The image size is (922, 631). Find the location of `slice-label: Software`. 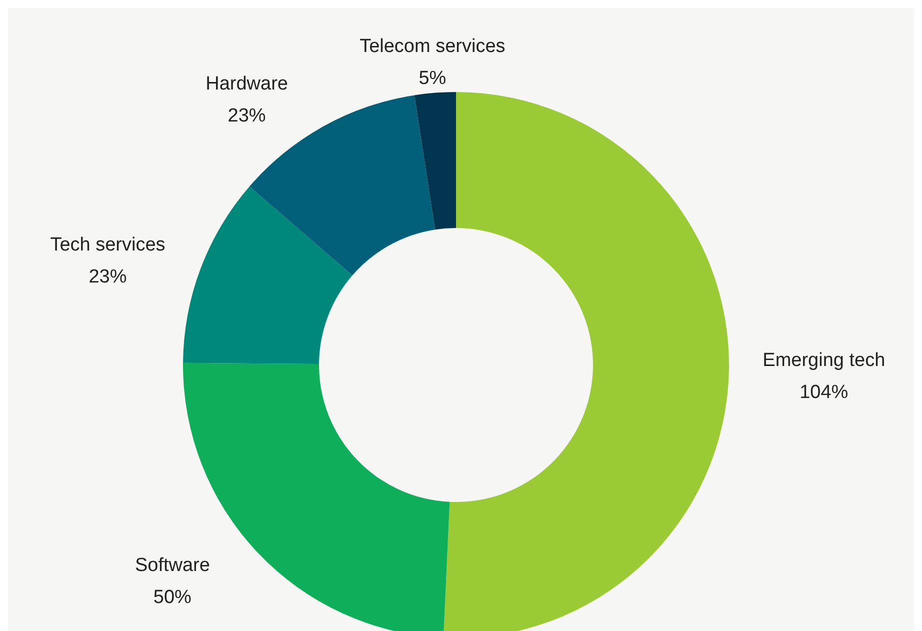

slice-label: Software is located at coordinates (172, 565).